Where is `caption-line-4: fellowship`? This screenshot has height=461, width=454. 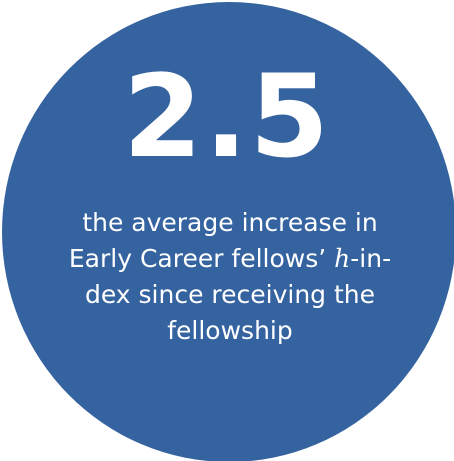
caption-line-4: fellowship is located at coordinates (230, 330).